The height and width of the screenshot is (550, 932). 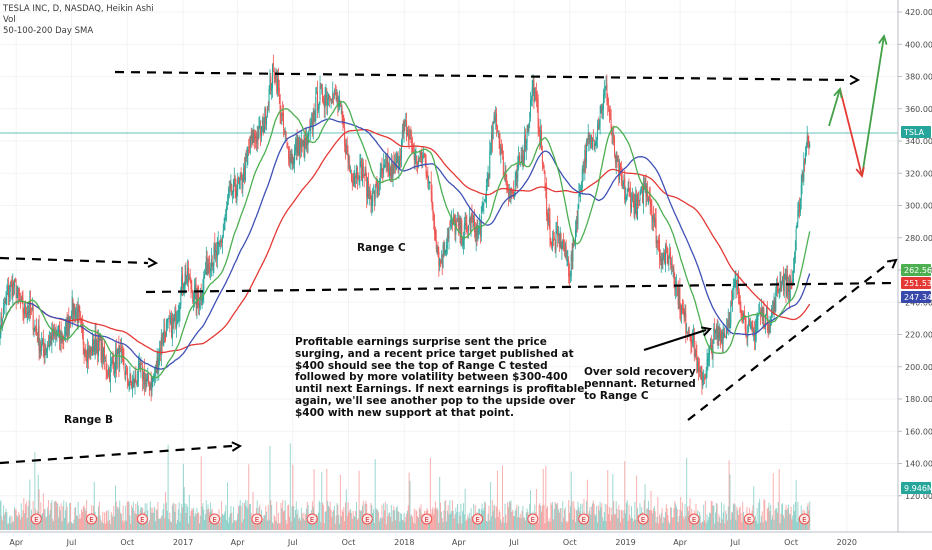 I want to click on x-tick-label-5: Jul, so click(x=292, y=542).